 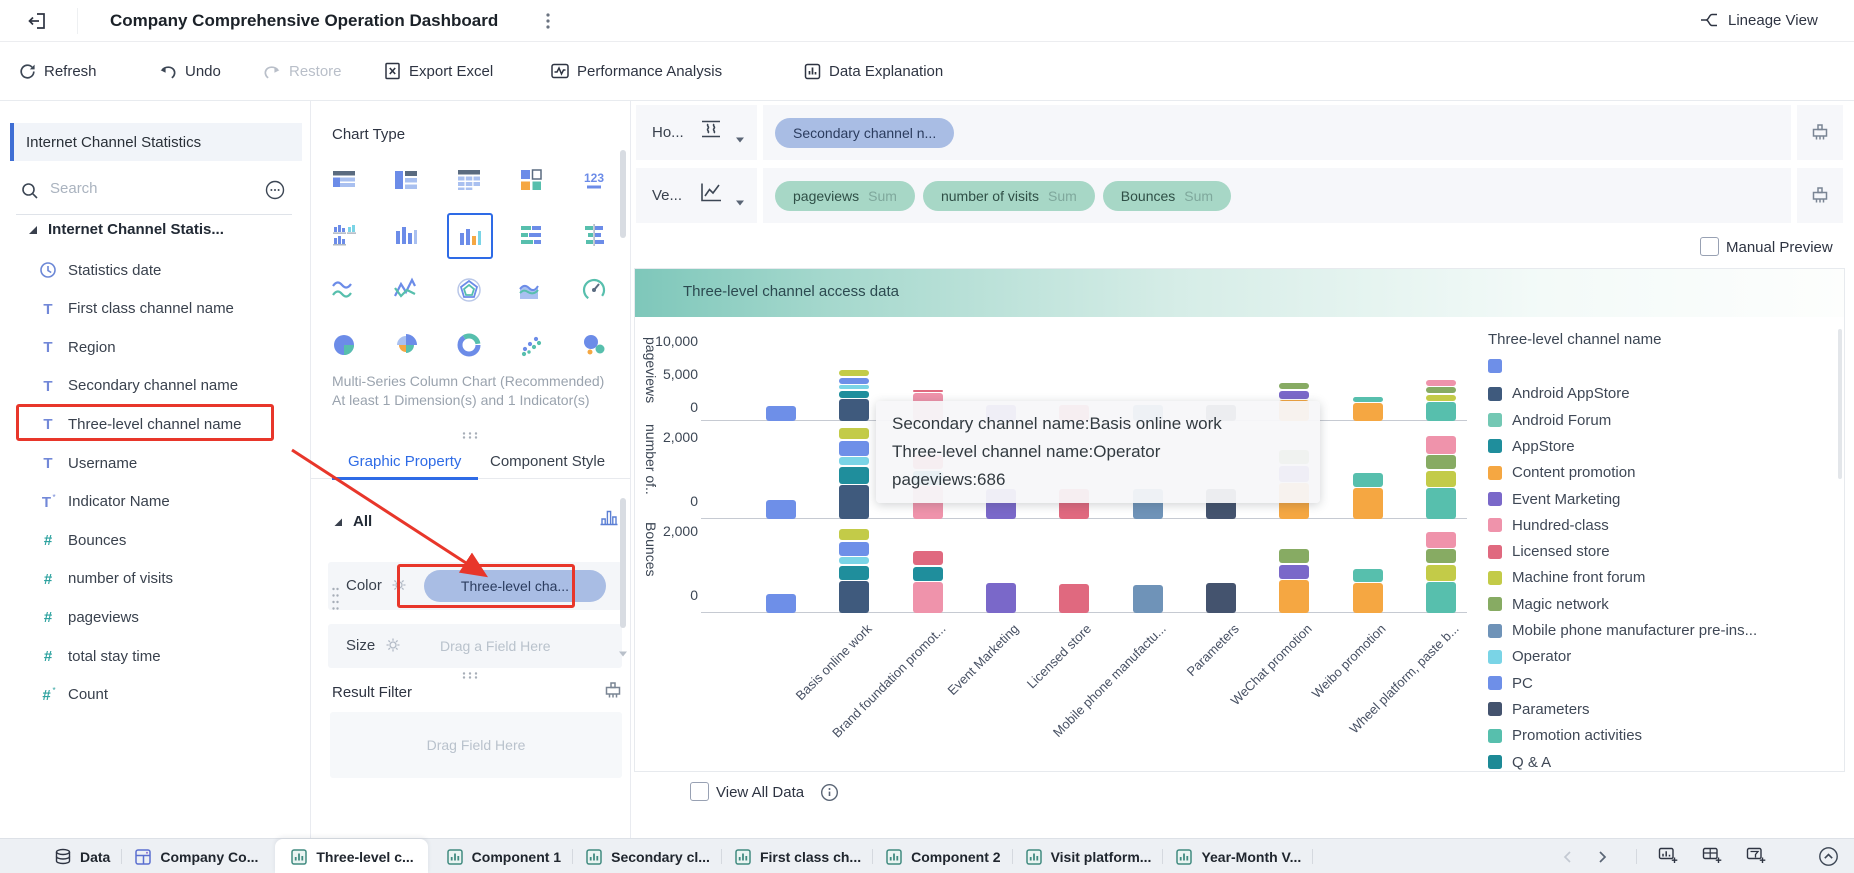 I want to click on field-item-number-of-visits: # number of visits, so click(x=155, y=579).